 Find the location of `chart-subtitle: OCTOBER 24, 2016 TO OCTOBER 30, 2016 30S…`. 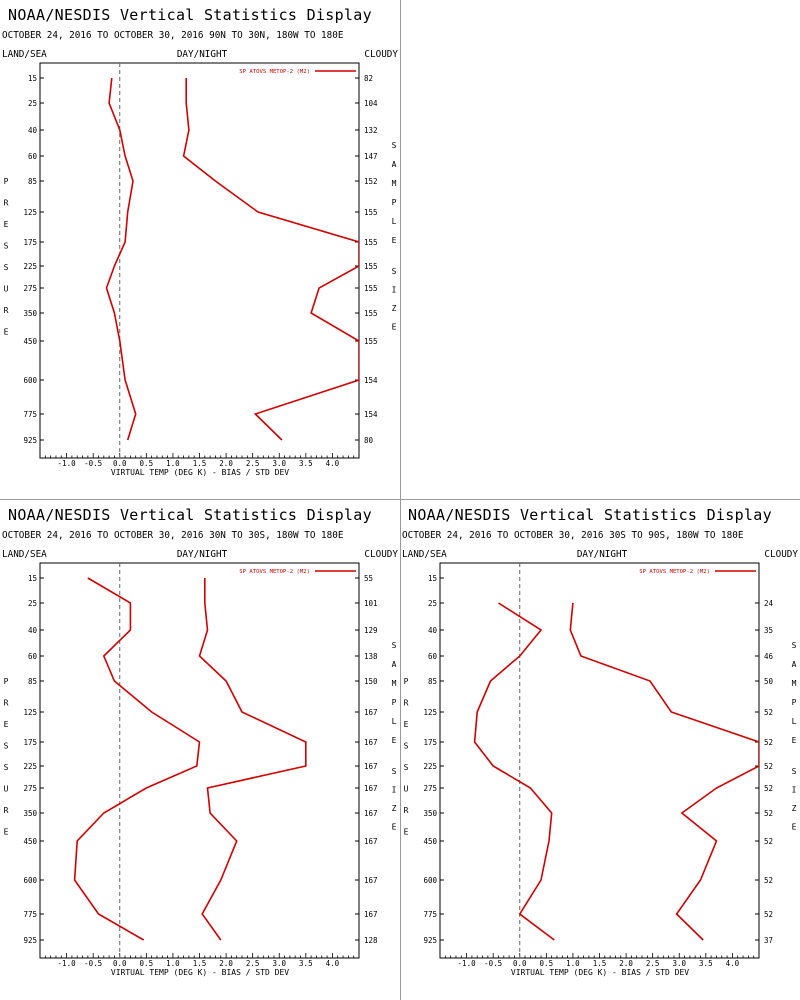

chart-subtitle: OCTOBER 24, 2016 TO OCTOBER 30, 2016 30S… is located at coordinates (572, 535).